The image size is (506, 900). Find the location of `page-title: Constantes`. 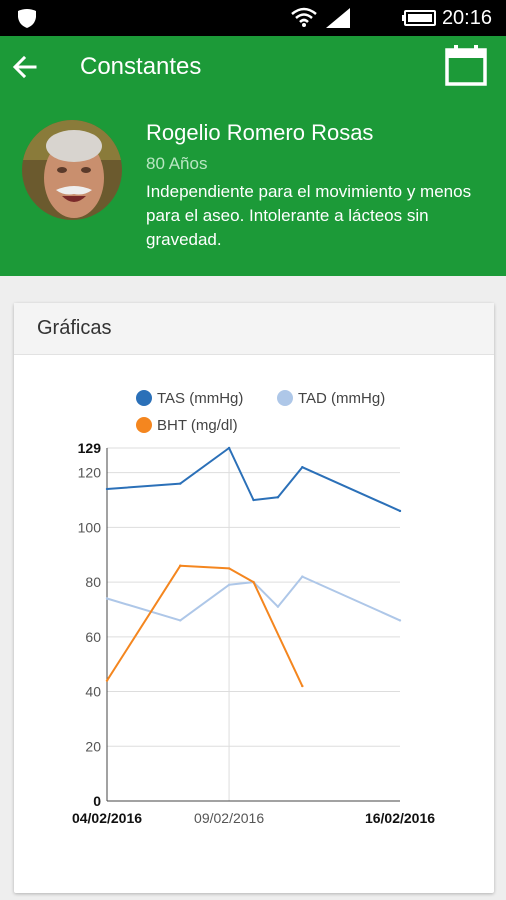

page-title: Constantes is located at coordinates (141, 66).